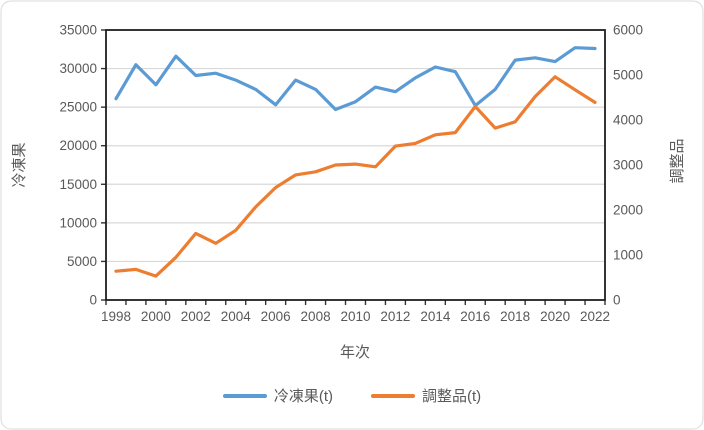  I want to click on legend: 冷凍果(t) 調整品(t), so click(352, 395).